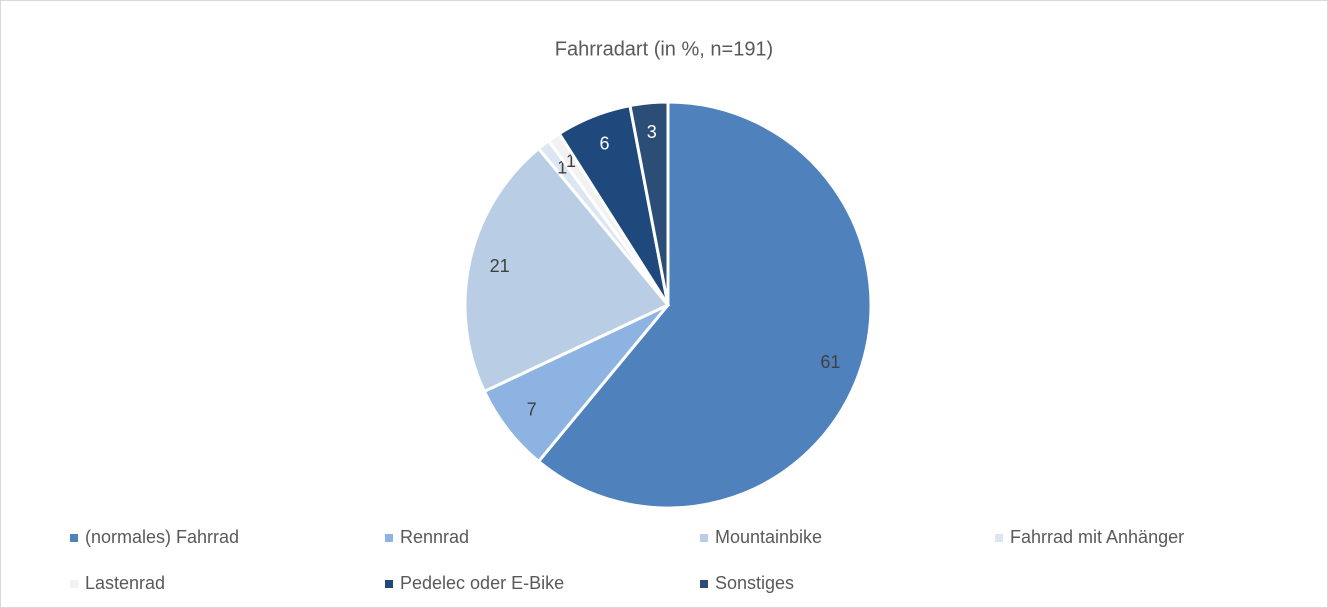 This screenshot has width=1328, height=608. I want to click on data-label: 61, so click(830, 362).